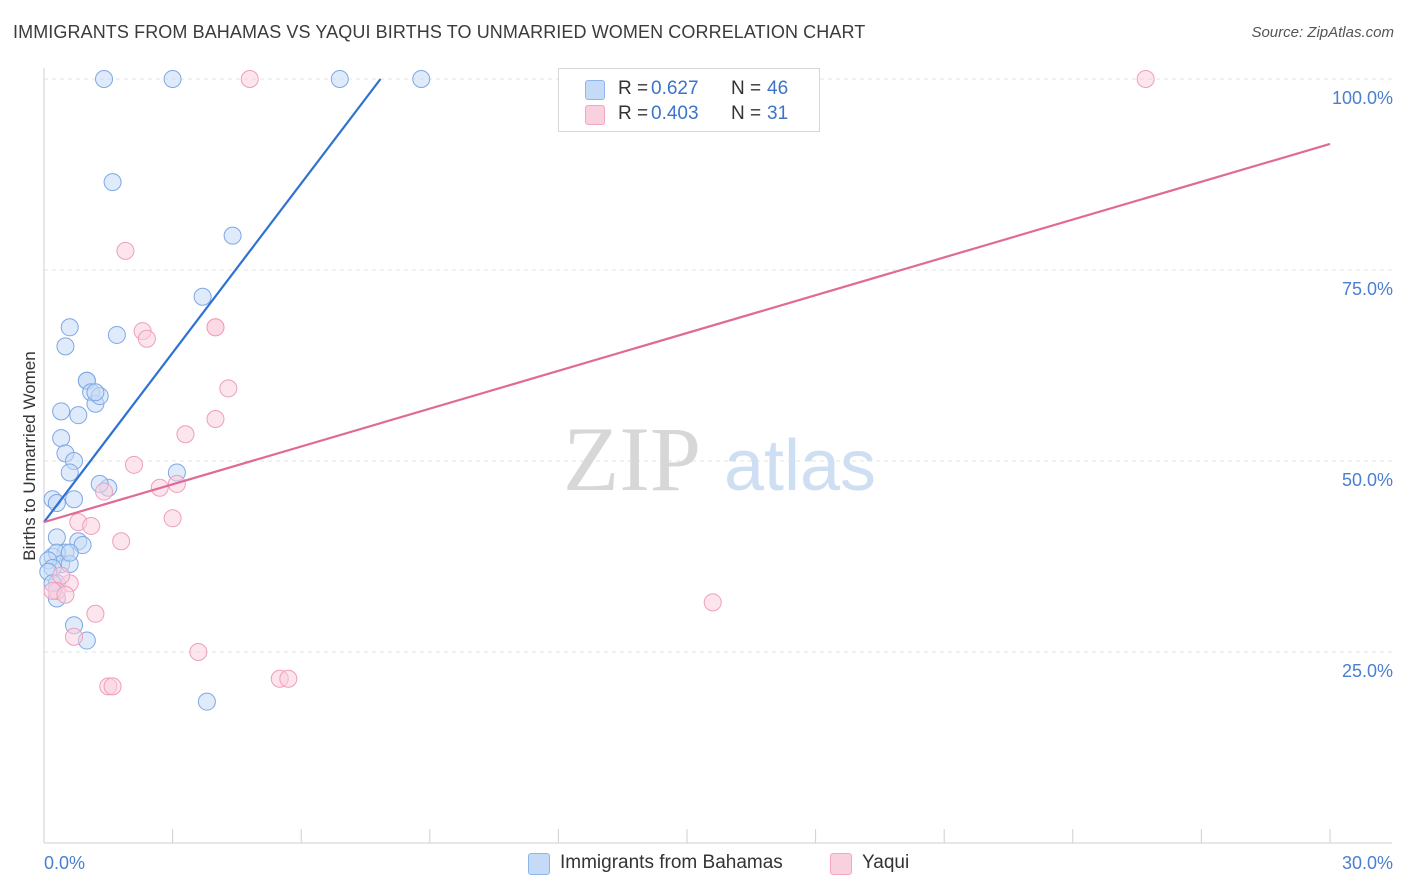  What do you see at coordinates (595, 115) in the screenshot?
I see `legend-swatch-yaqui` at bounding box center [595, 115].